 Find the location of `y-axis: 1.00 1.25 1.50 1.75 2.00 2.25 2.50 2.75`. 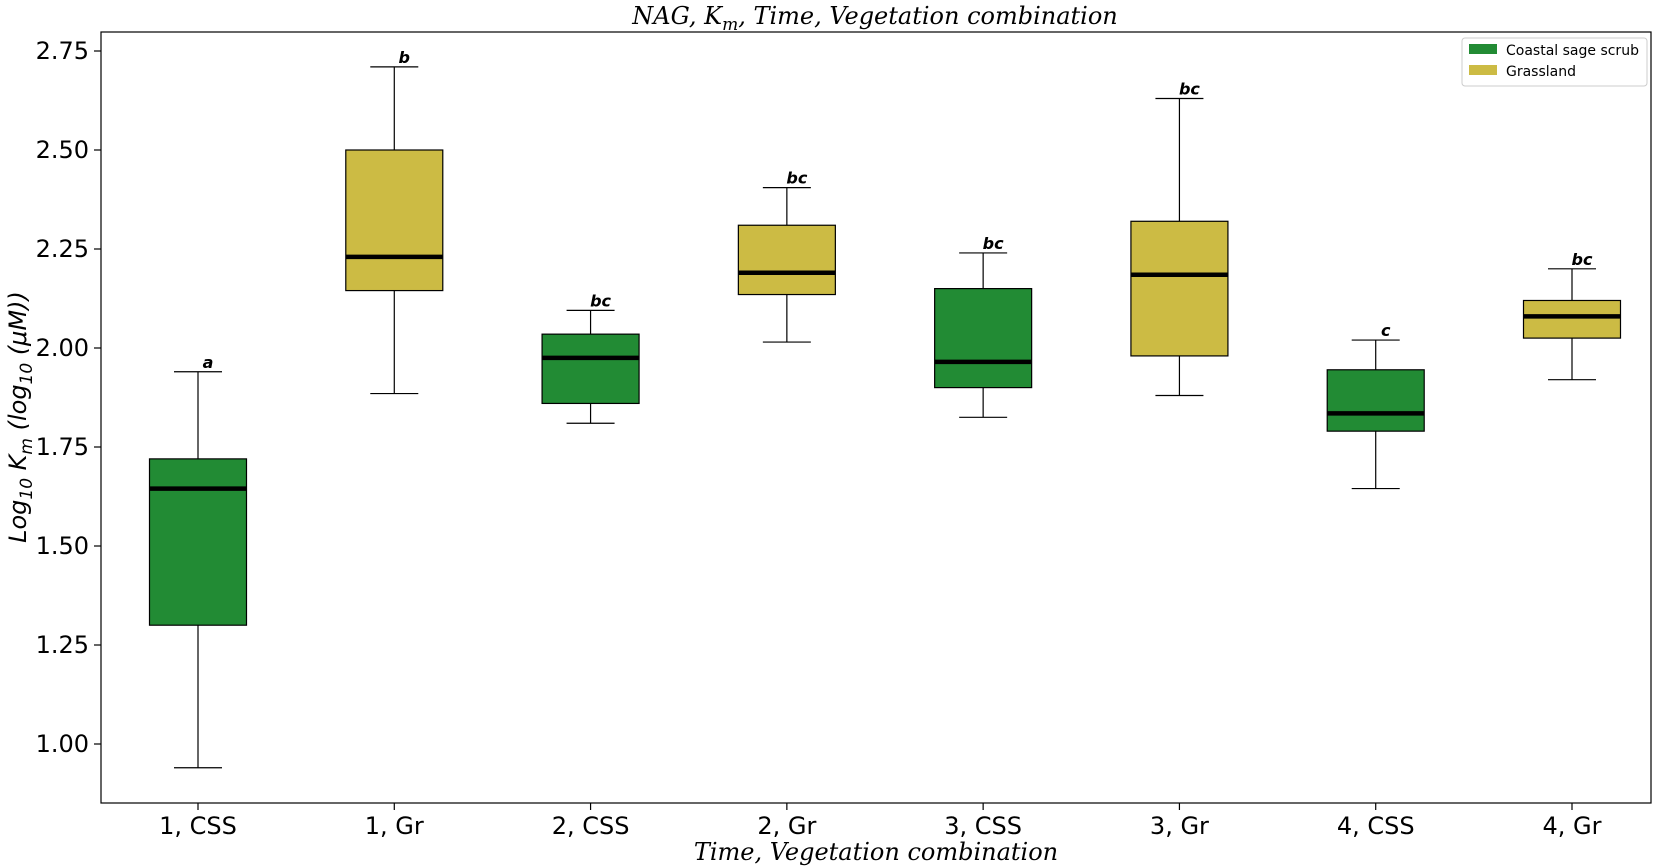

y-axis: 1.00 1.25 1.50 1.75 2.00 2.25 2.50 2.75 is located at coordinates (68, 397).